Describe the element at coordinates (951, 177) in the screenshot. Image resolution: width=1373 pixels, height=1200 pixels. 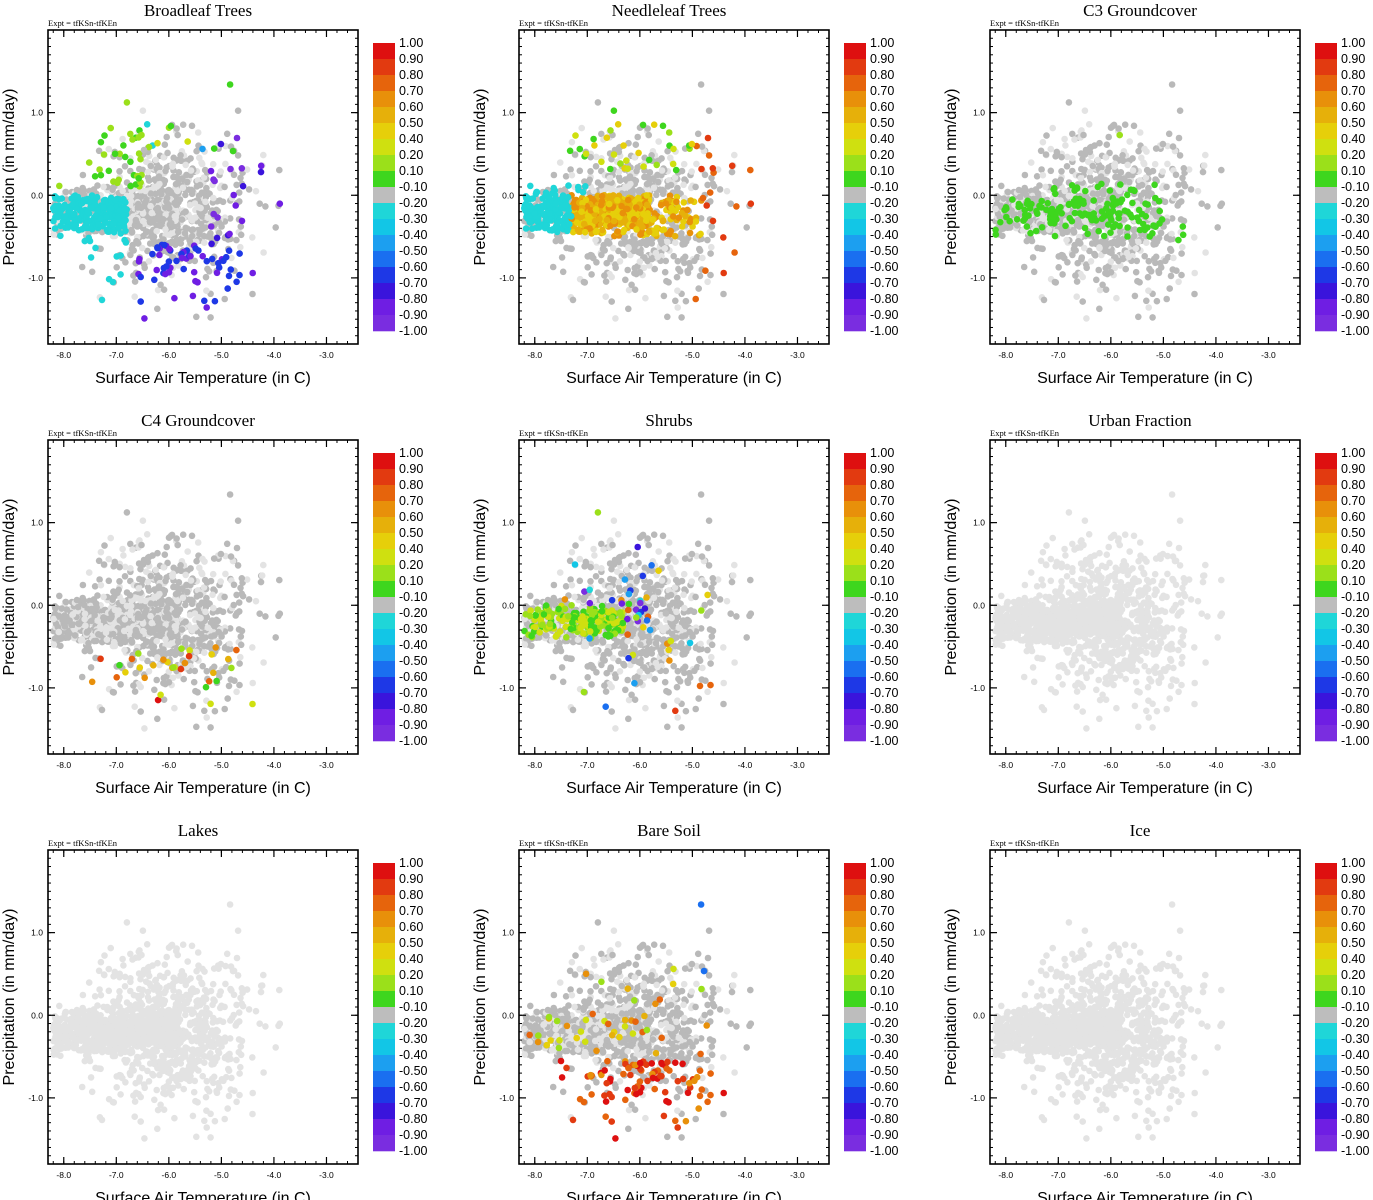
I see `y-axis-label: Precipitation (in mm/day)` at that location.